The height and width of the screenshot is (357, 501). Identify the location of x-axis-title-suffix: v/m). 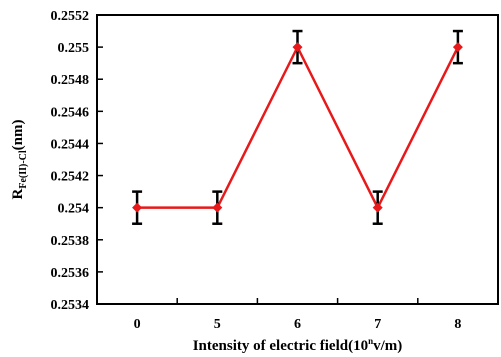
(387, 346).